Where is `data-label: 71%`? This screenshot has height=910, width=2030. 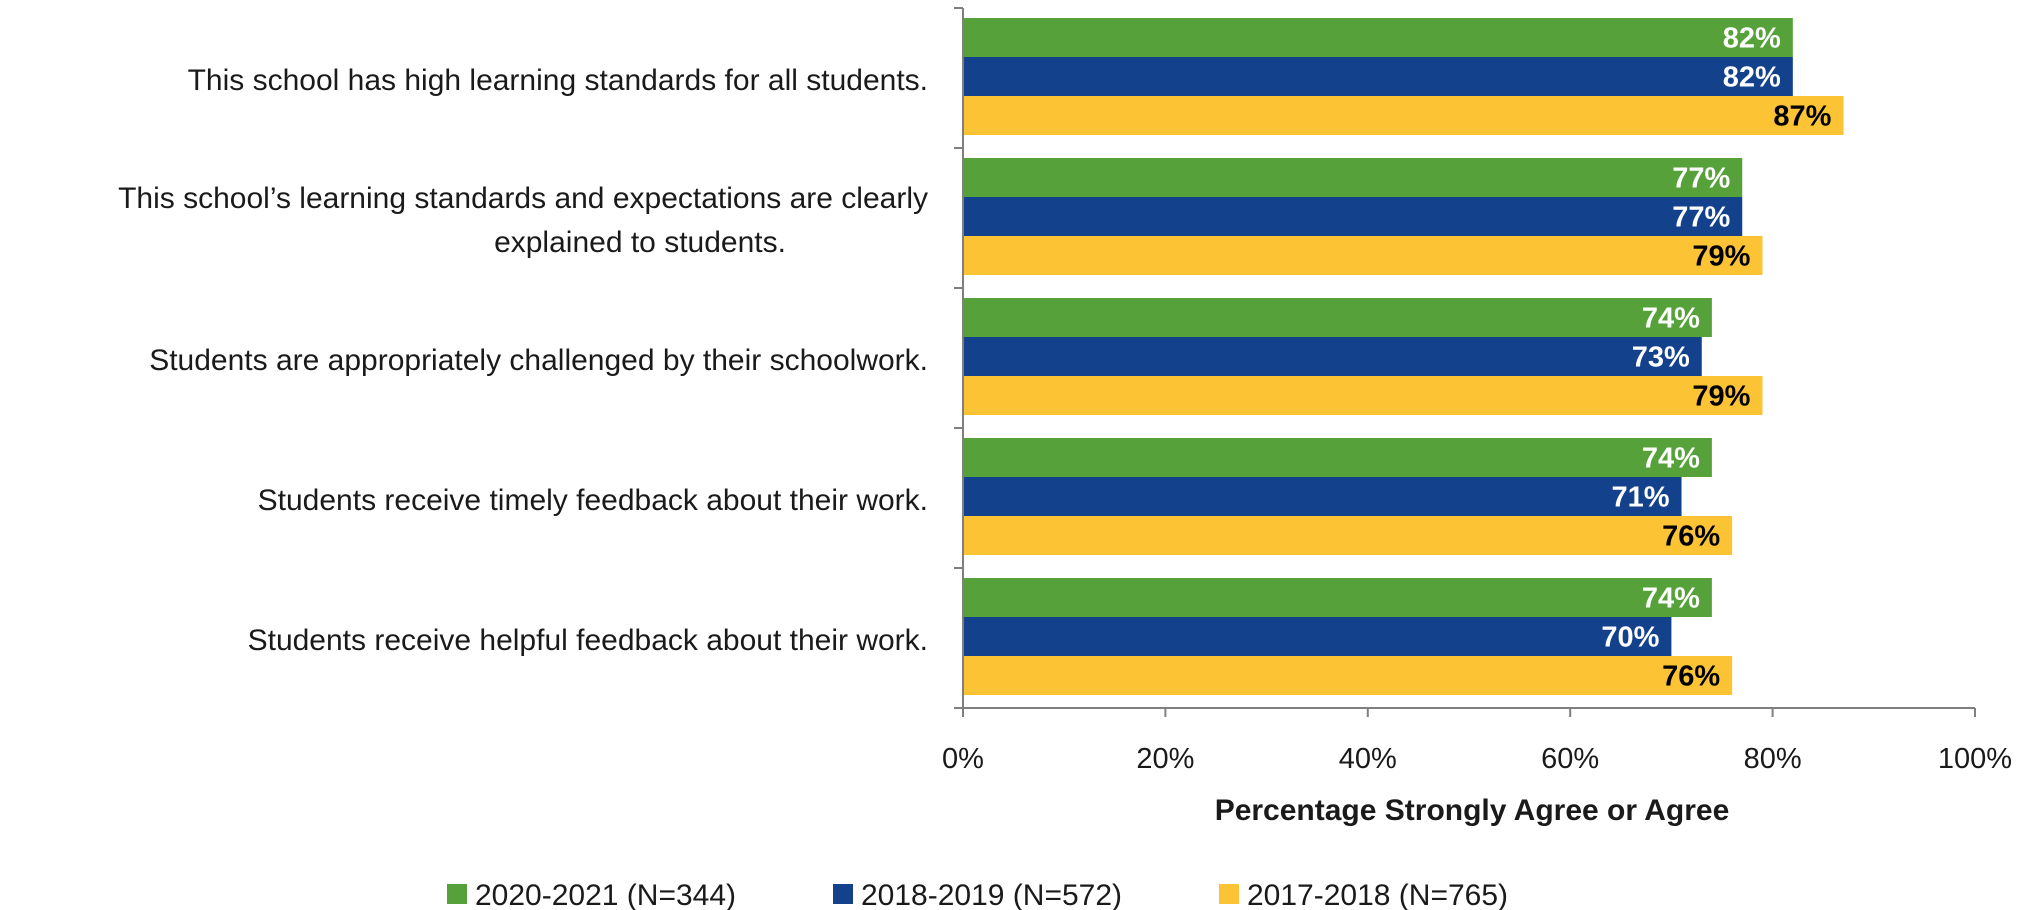 data-label: 71% is located at coordinates (1640, 498).